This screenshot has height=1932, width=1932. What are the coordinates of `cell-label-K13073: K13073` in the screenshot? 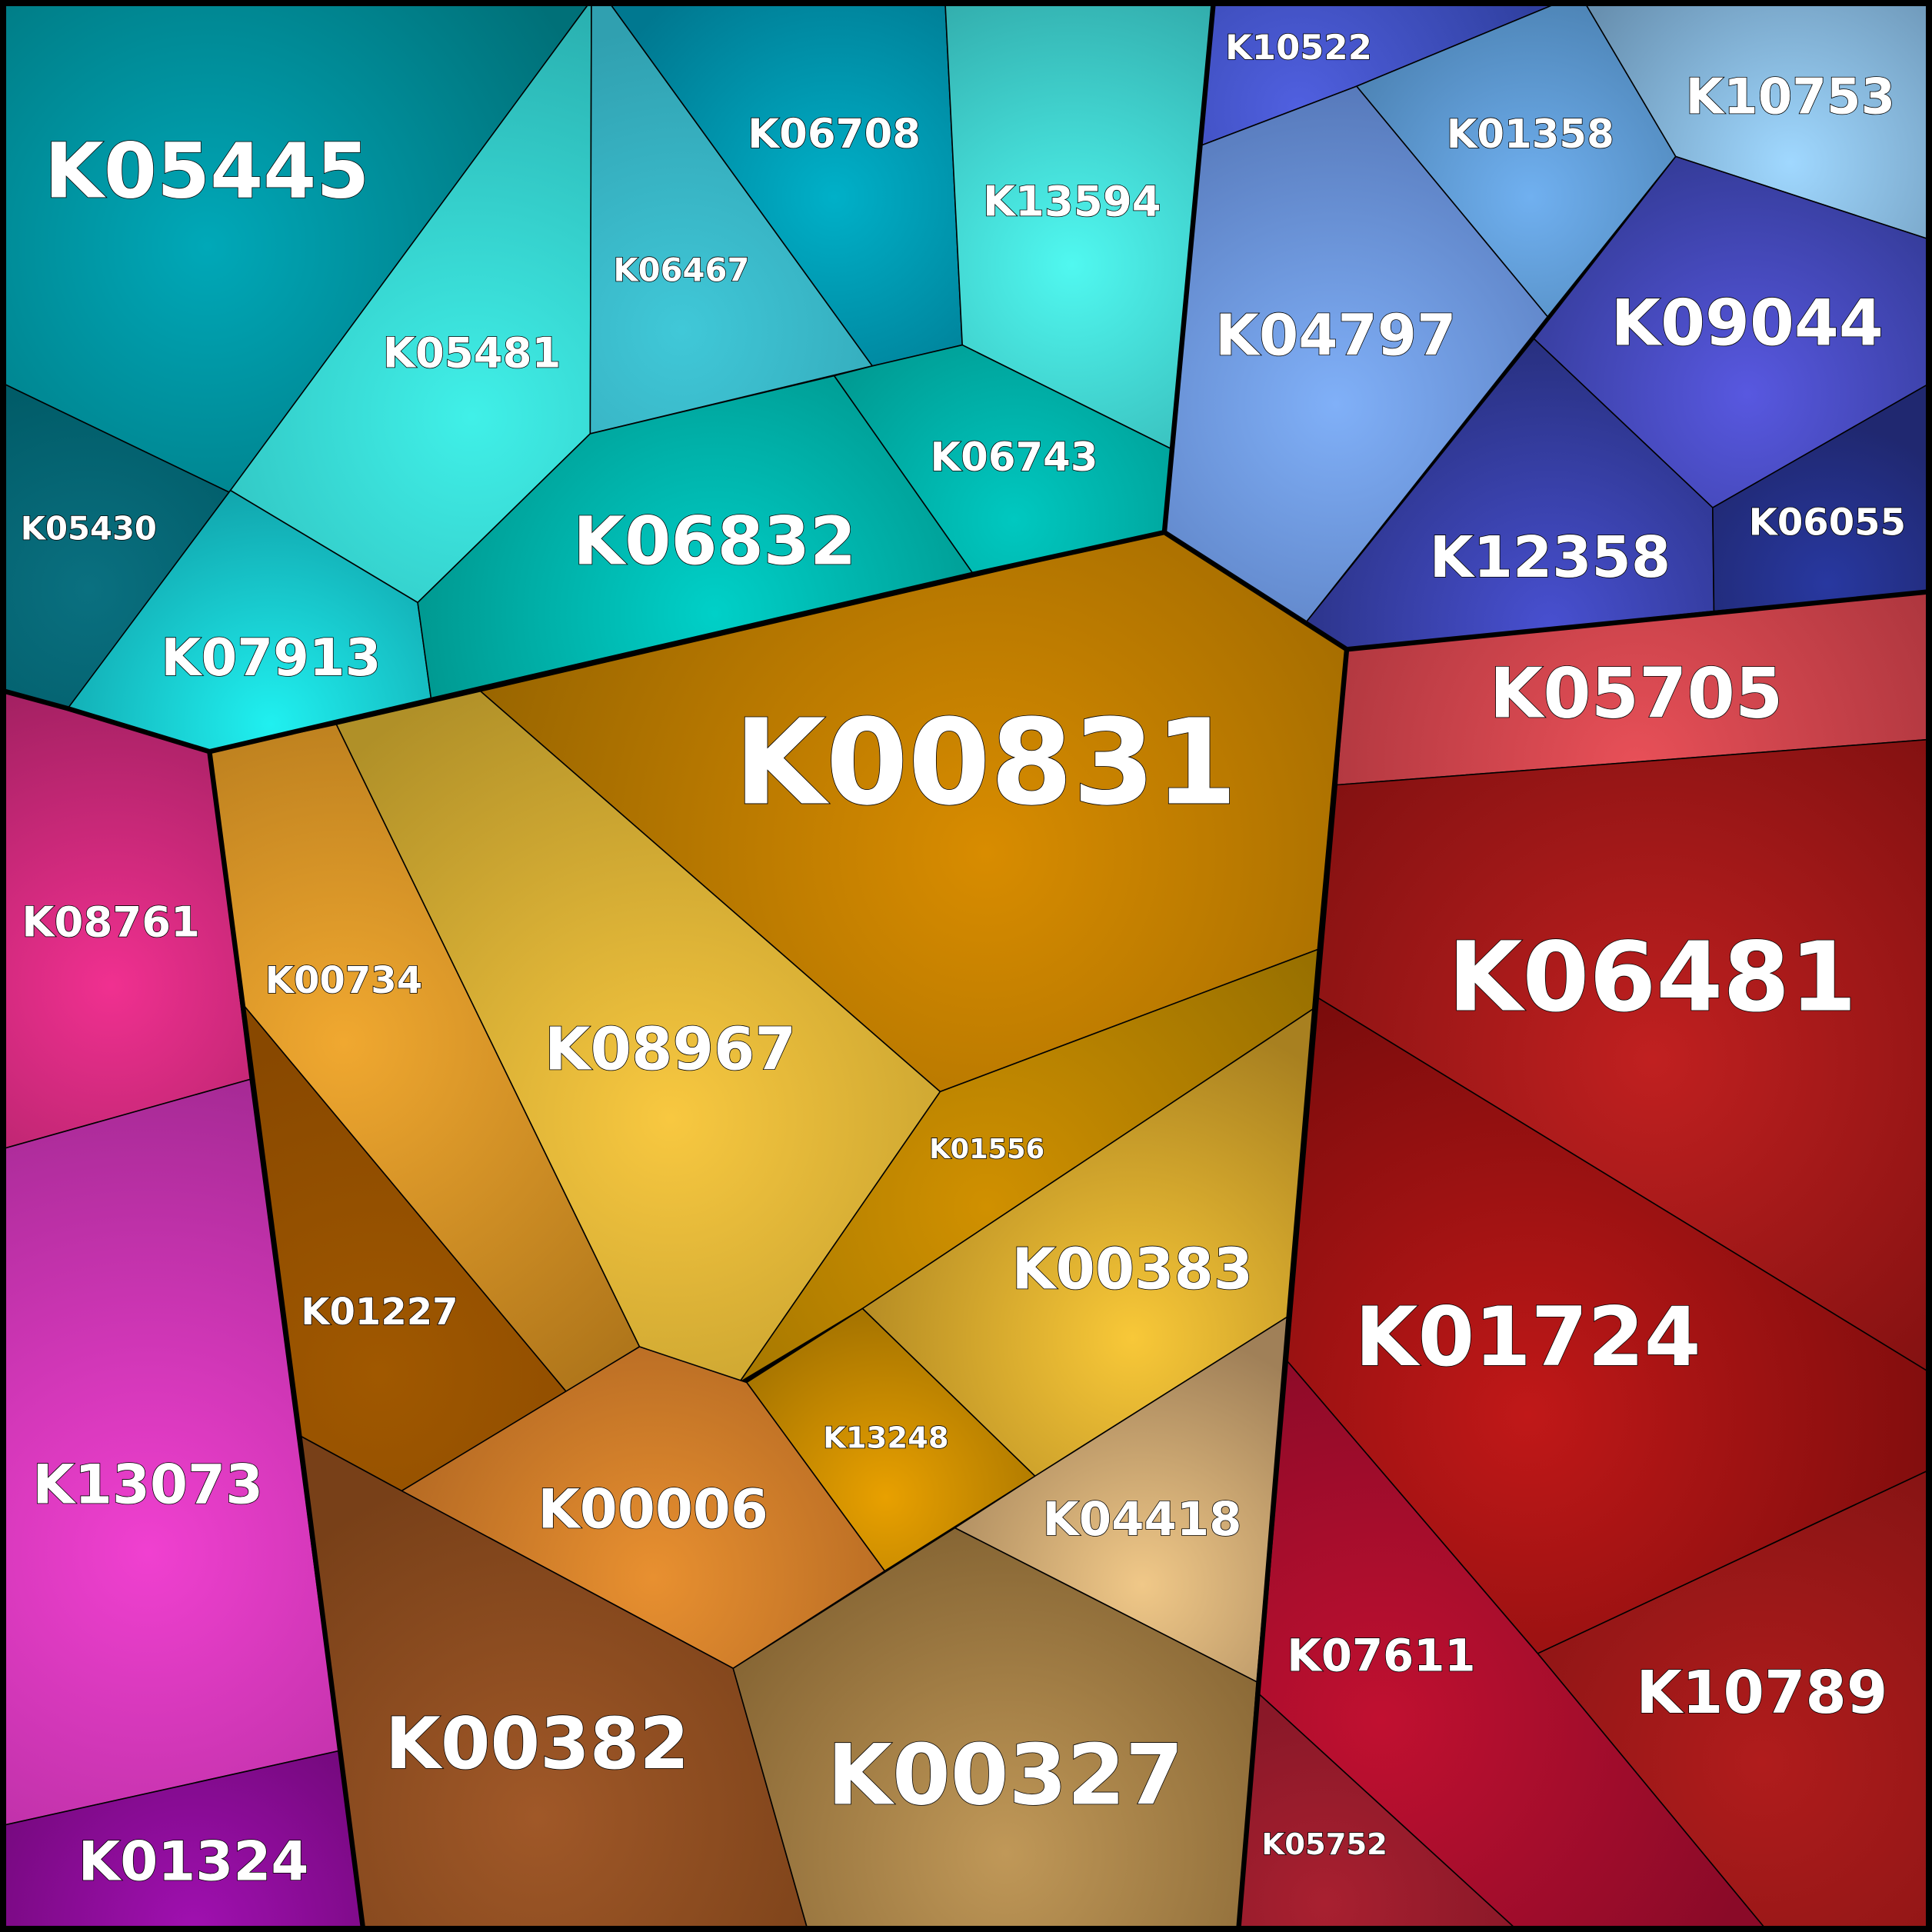 It's located at (147, 1484).